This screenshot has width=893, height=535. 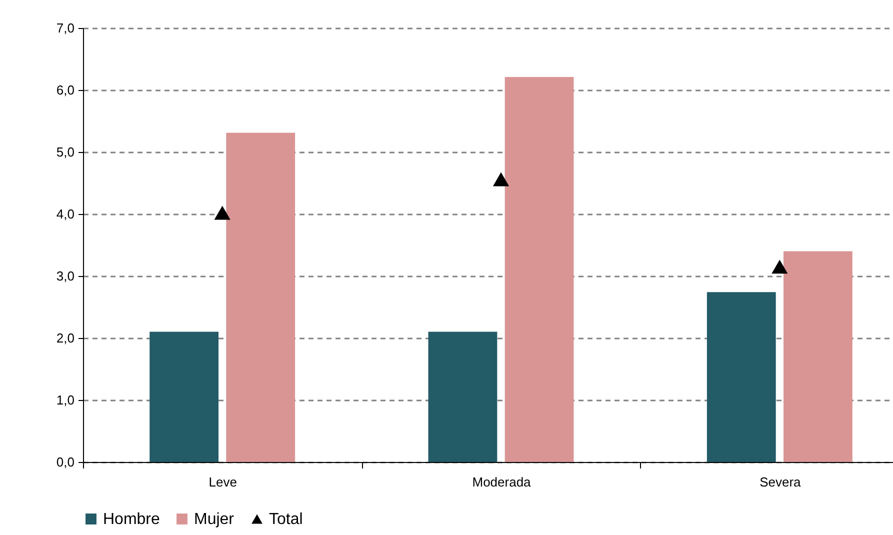 What do you see at coordinates (65, 90) in the screenshot?
I see `y-tick-label: 6,0` at bounding box center [65, 90].